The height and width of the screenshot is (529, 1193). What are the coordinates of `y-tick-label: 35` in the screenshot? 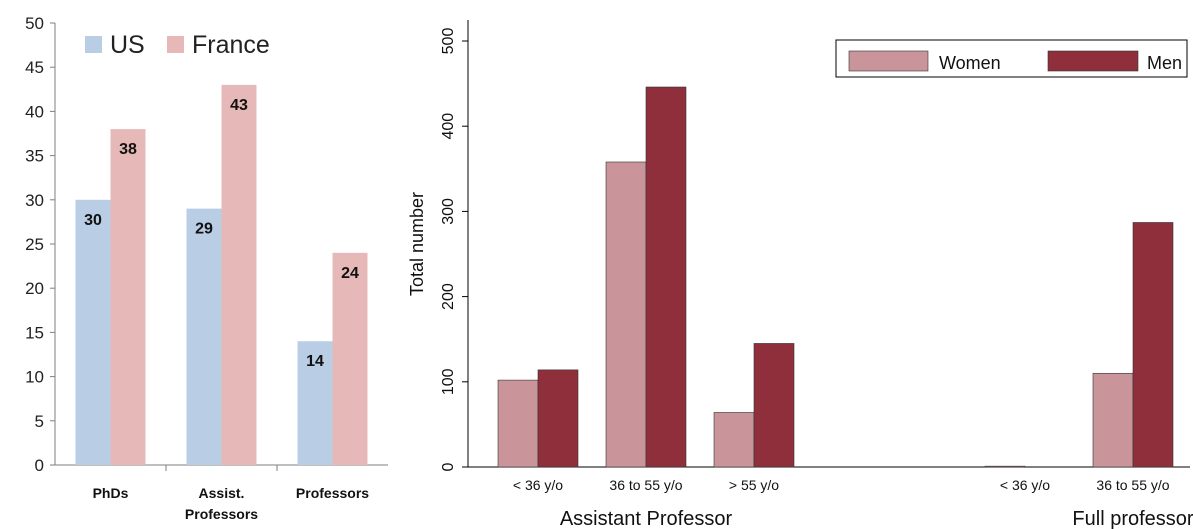 It's located at (34, 156).